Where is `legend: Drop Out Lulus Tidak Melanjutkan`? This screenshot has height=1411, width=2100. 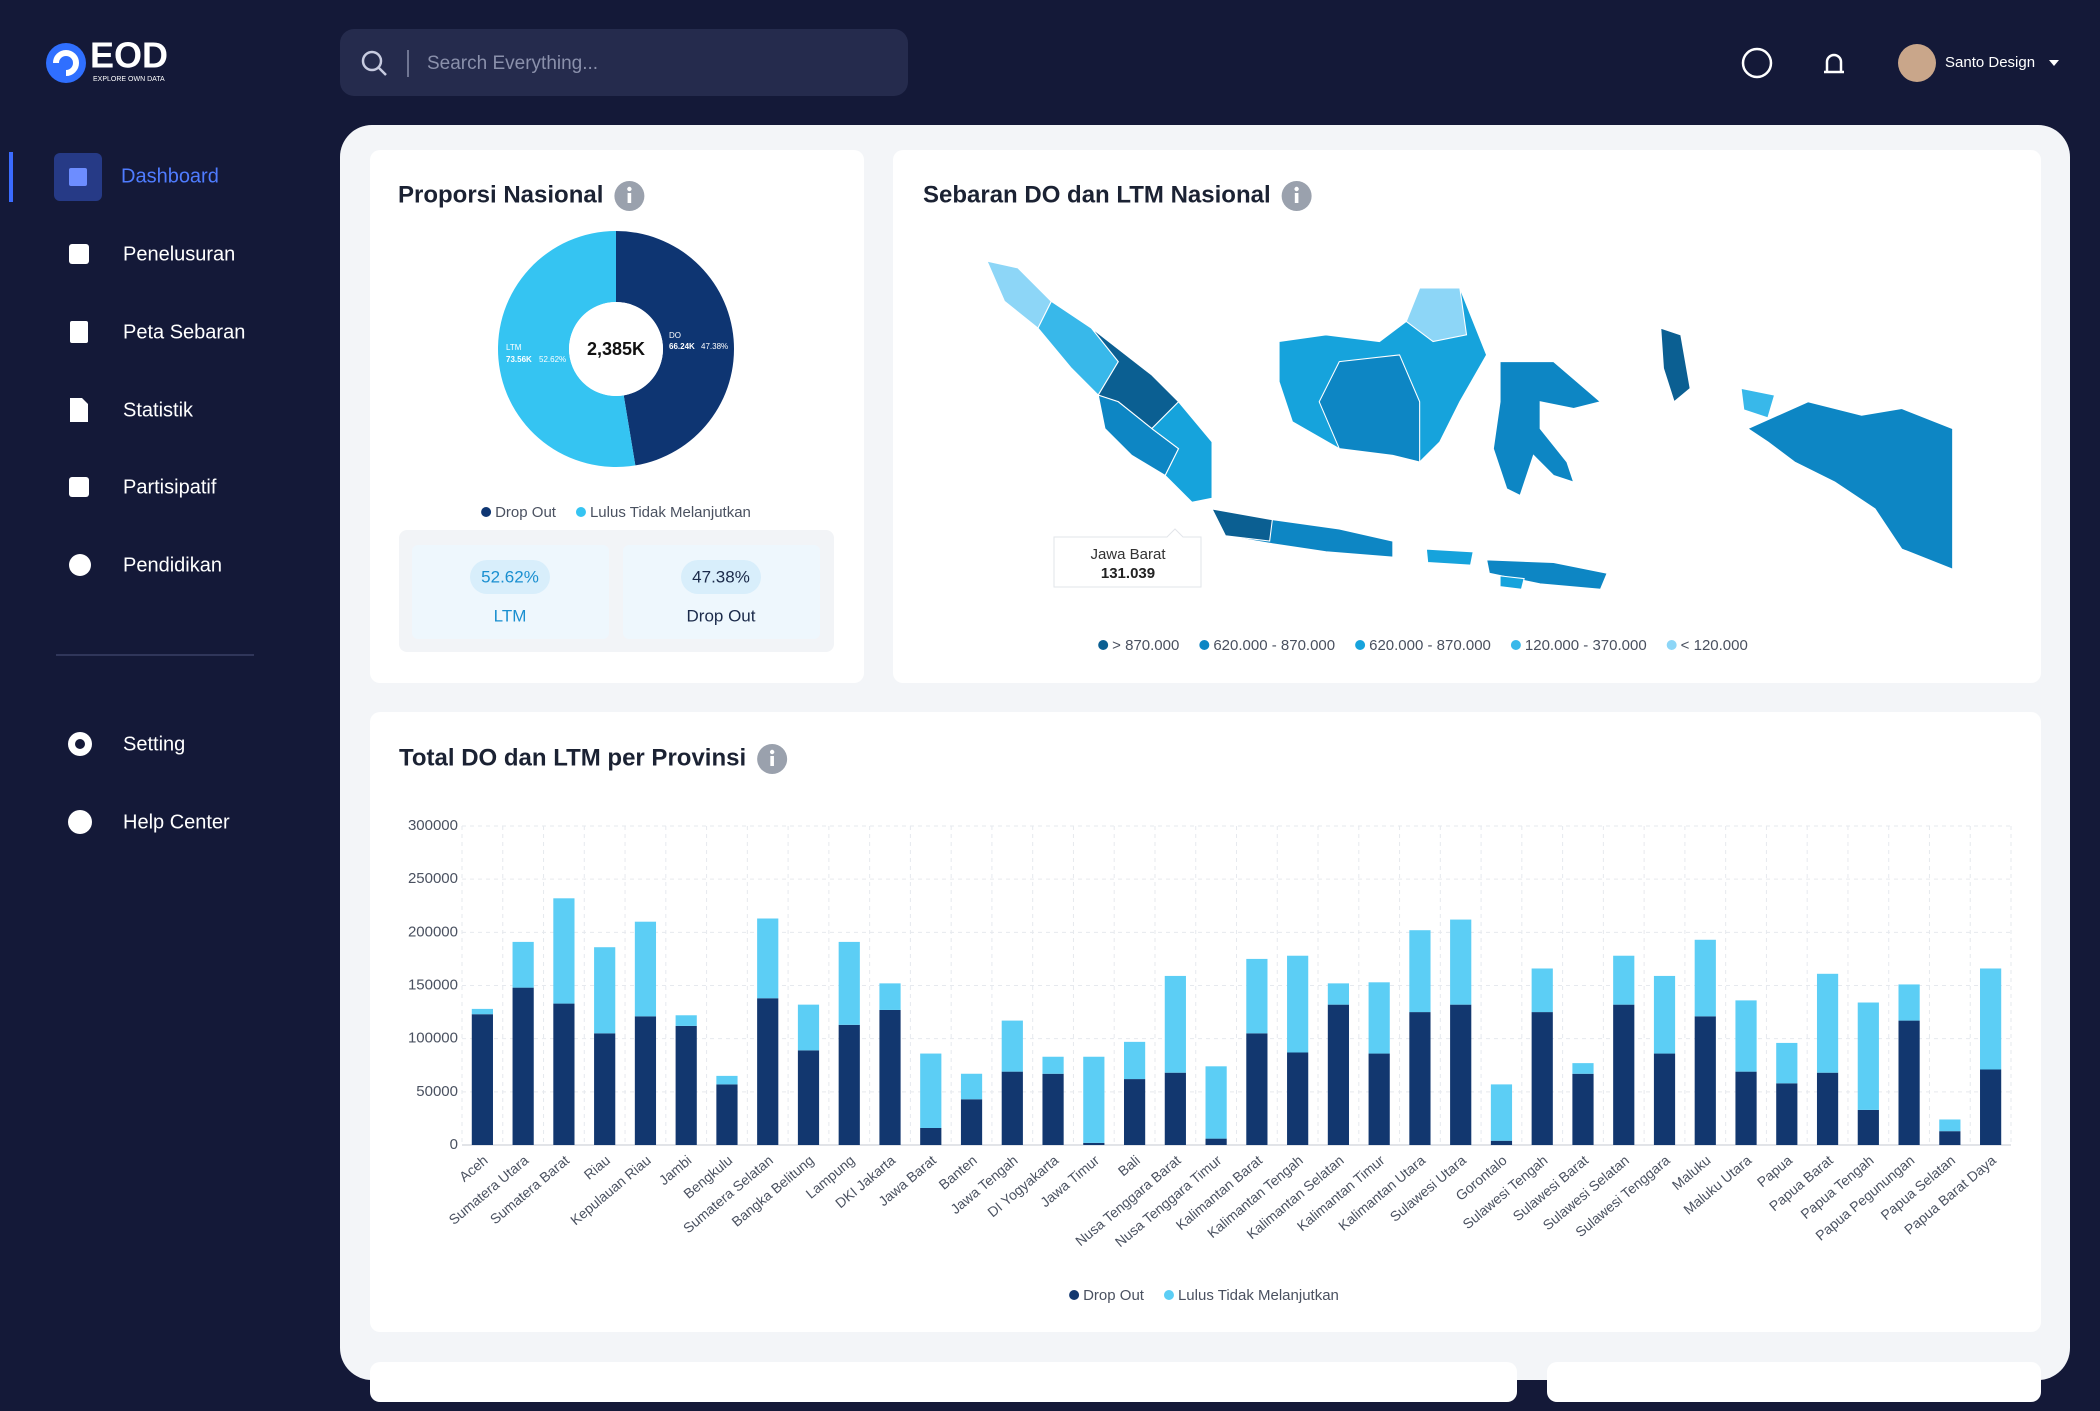 legend: Drop Out Lulus Tidak Melanjutkan is located at coordinates (616, 512).